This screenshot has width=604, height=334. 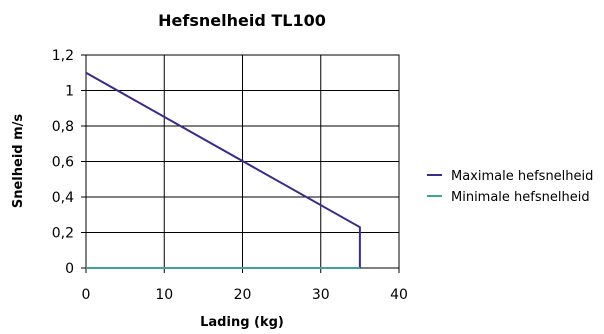 What do you see at coordinates (164, 295) in the screenshot?
I see `x-tick-label: 10` at bounding box center [164, 295].